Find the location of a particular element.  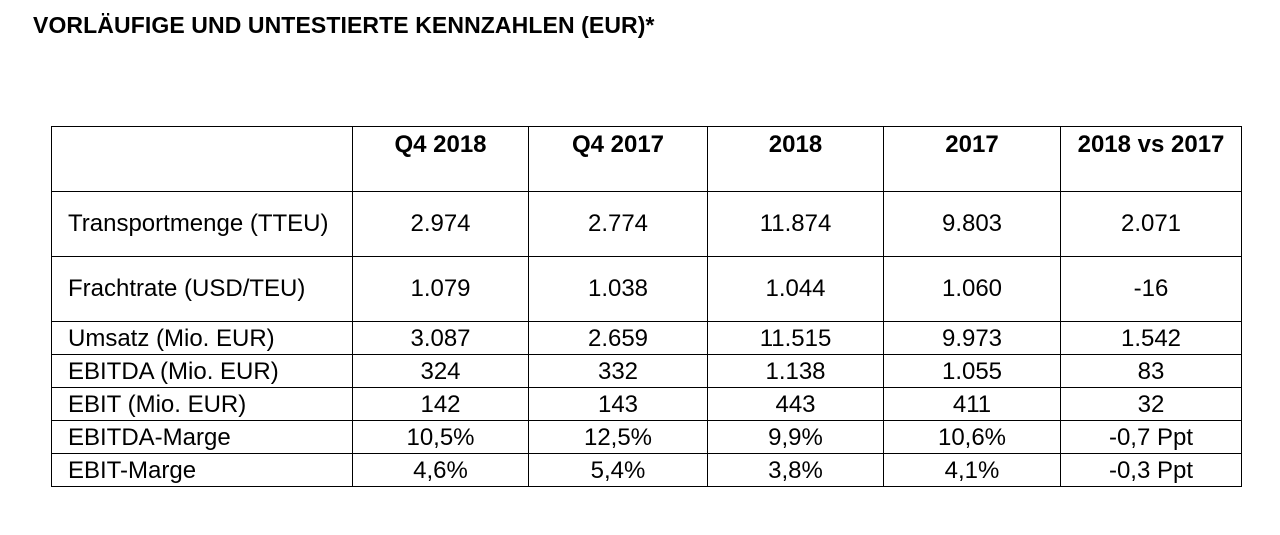

table-cell: 83 is located at coordinates (1151, 371).